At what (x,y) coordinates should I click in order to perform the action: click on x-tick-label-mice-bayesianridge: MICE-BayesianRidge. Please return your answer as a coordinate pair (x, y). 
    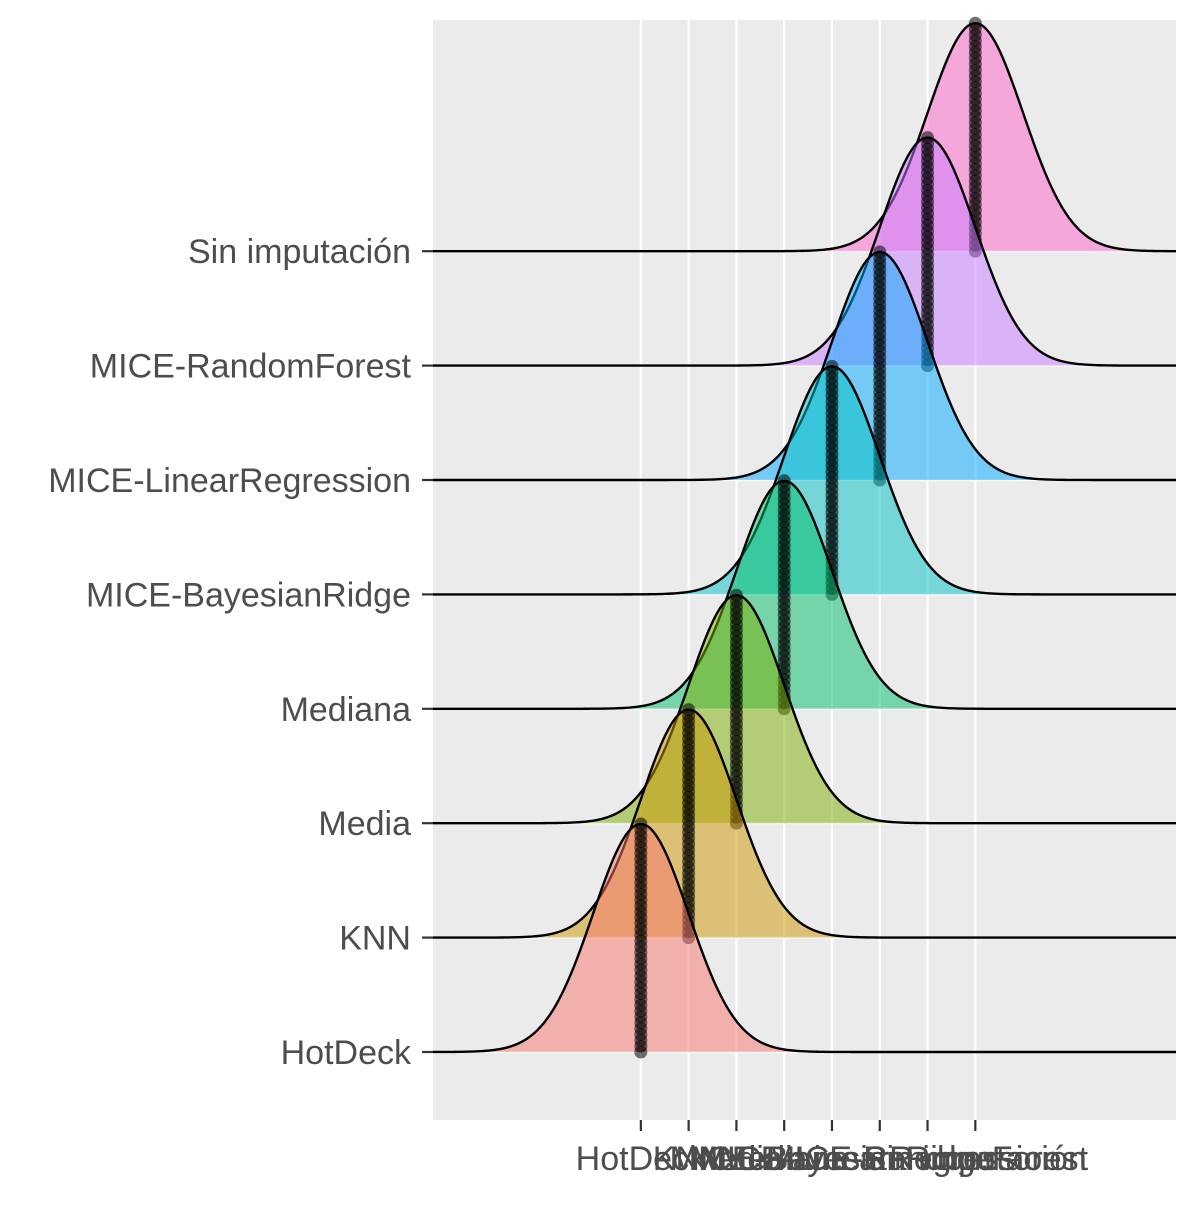
    Looking at the image, I should click on (831, 1159).